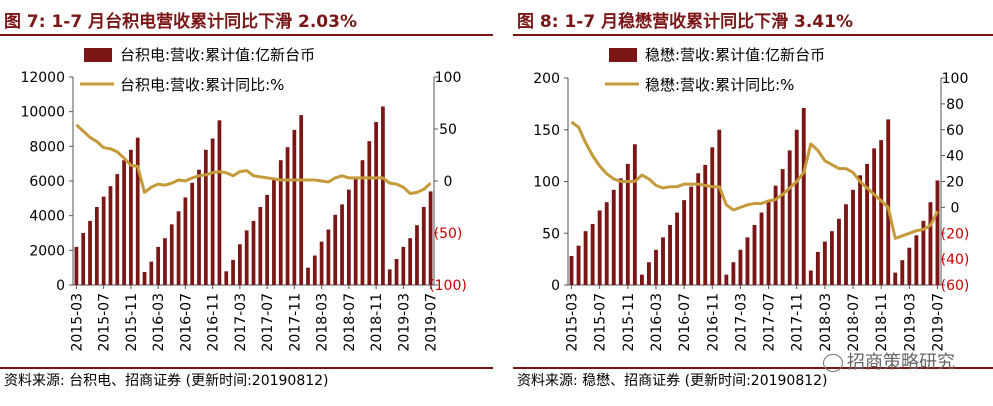  I want to click on x-tick-label: 2015-07, so click(105, 322).